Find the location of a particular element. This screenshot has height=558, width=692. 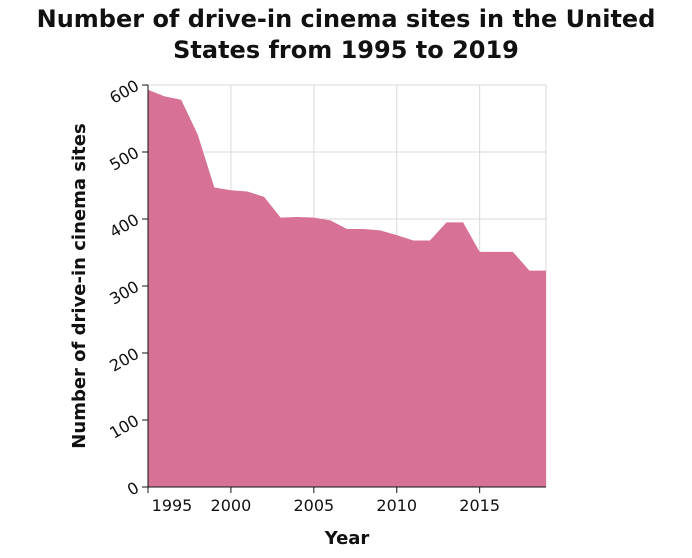

y-tick-label: 400 is located at coordinates (124, 226).